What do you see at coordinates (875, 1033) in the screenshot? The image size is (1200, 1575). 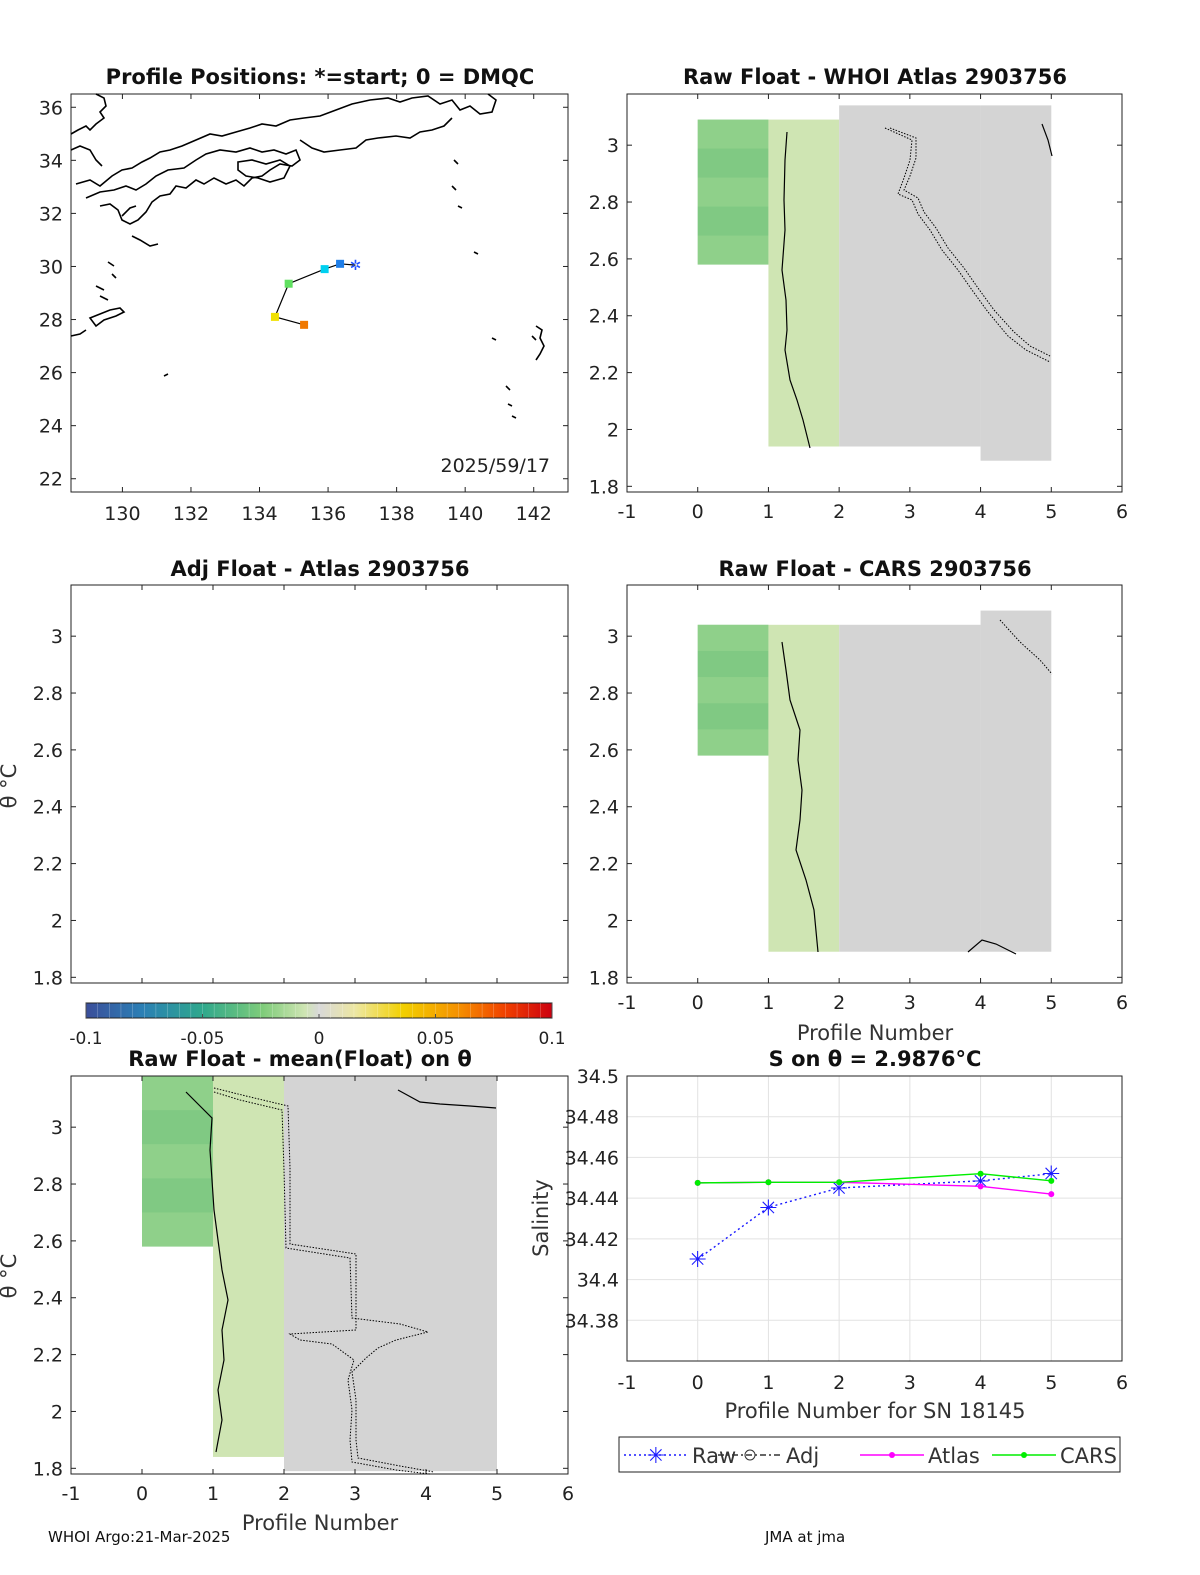 I see `cars-xlabel: Profile Number` at bounding box center [875, 1033].